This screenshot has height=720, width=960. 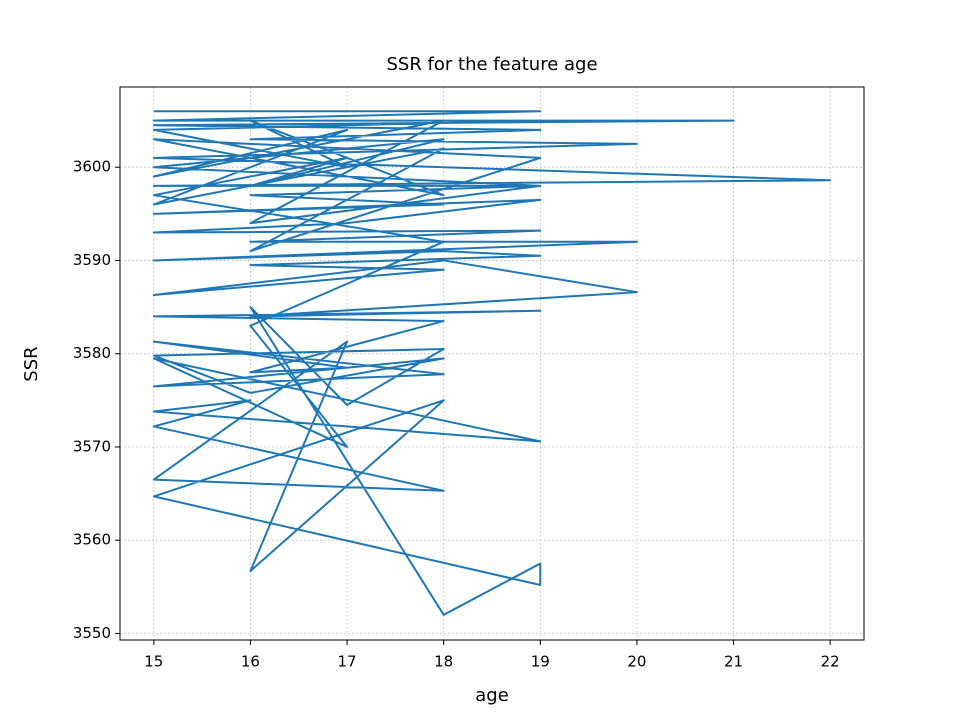 I want to click on y-tick-label: 3600, so click(x=92, y=167).